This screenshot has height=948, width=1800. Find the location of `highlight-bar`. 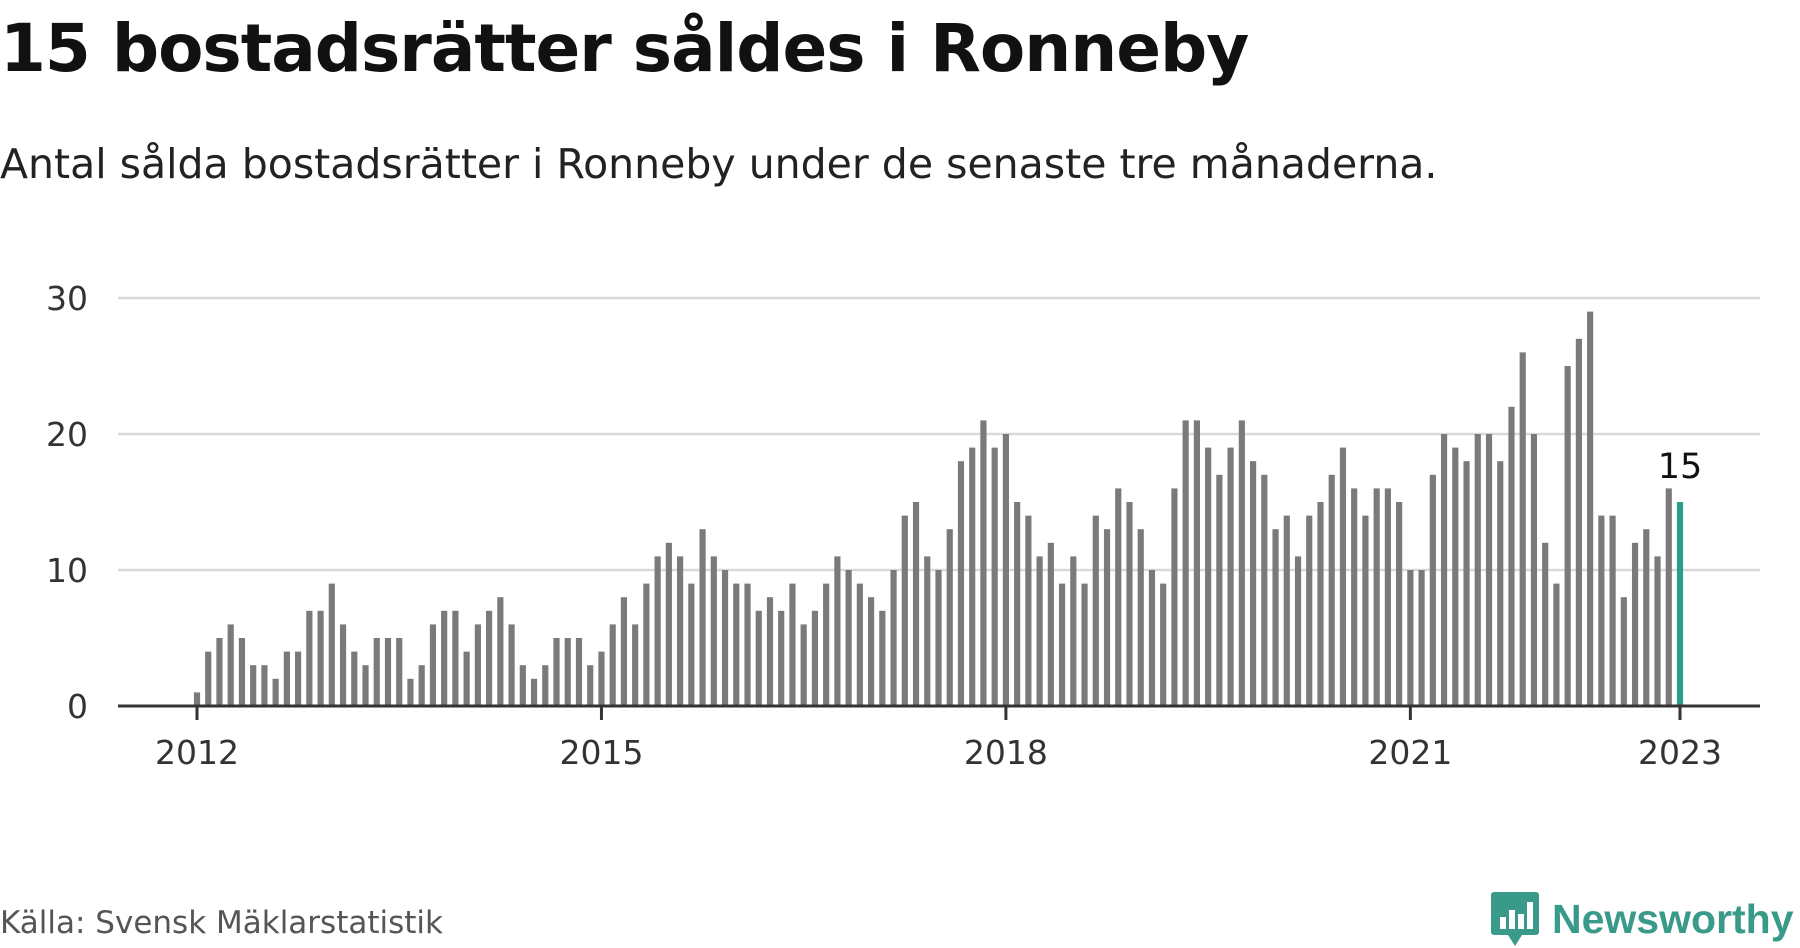

highlight-bar is located at coordinates (1680, 604).